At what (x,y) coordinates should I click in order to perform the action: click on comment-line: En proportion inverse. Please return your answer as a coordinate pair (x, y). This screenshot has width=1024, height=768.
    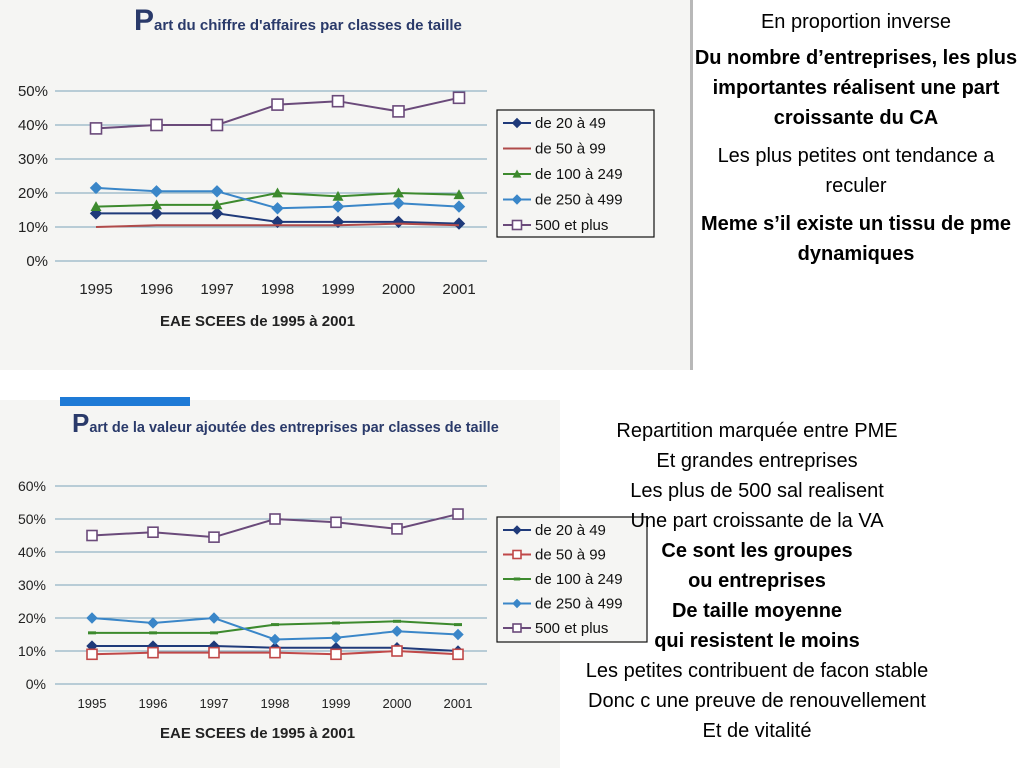
    Looking at the image, I should click on (856, 22).